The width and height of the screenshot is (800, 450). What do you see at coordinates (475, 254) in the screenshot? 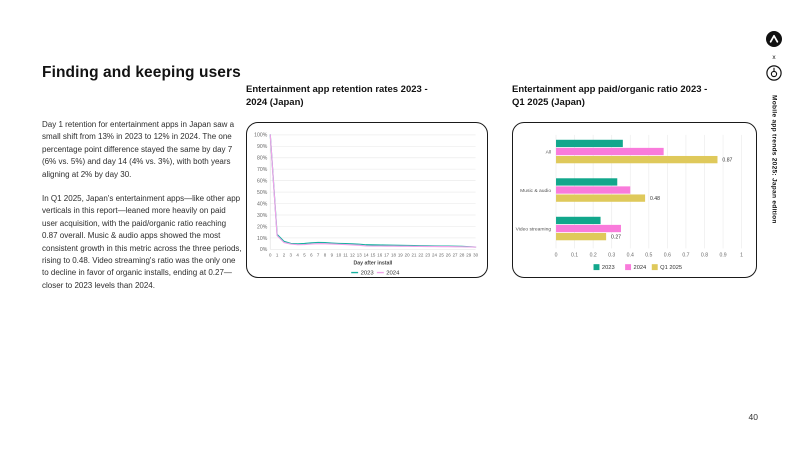
I see `svg-text: 30` at bounding box center [475, 254].